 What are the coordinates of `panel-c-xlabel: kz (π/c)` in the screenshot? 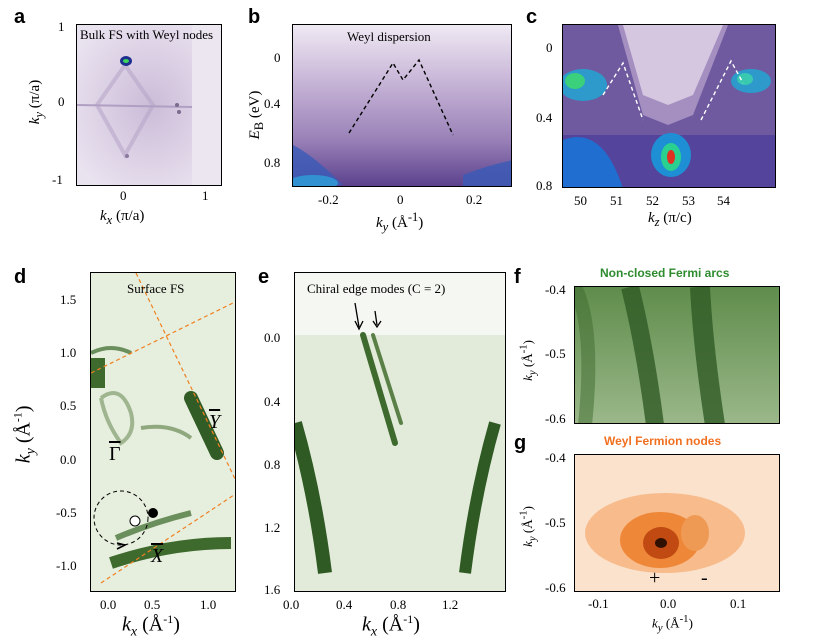 It's located at (670, 219).